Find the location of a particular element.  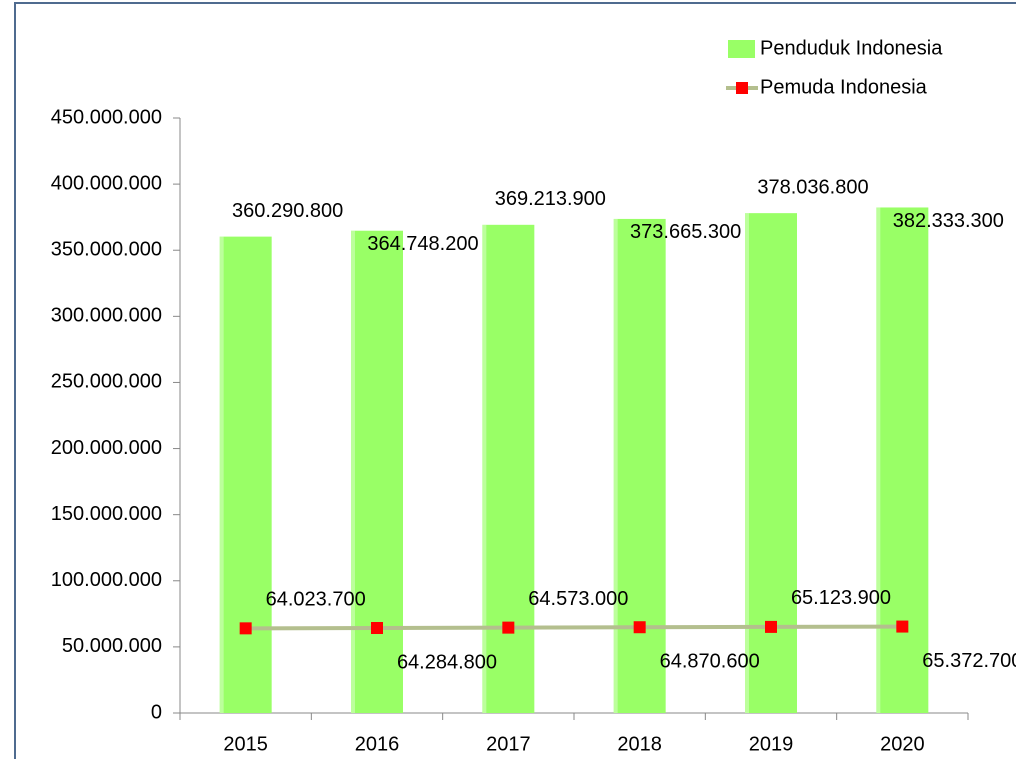

bar-value-label: 369.213.900 is located at coordinates (550, 199).